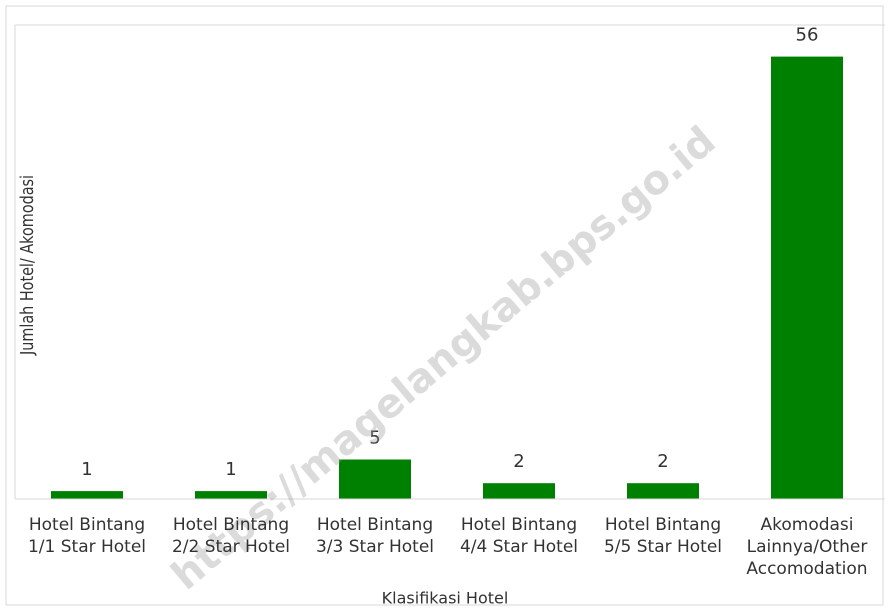 Image resolution: width=889 pixels, height=611 pixels. I want to click on data-label: 5, so click(374, 438).